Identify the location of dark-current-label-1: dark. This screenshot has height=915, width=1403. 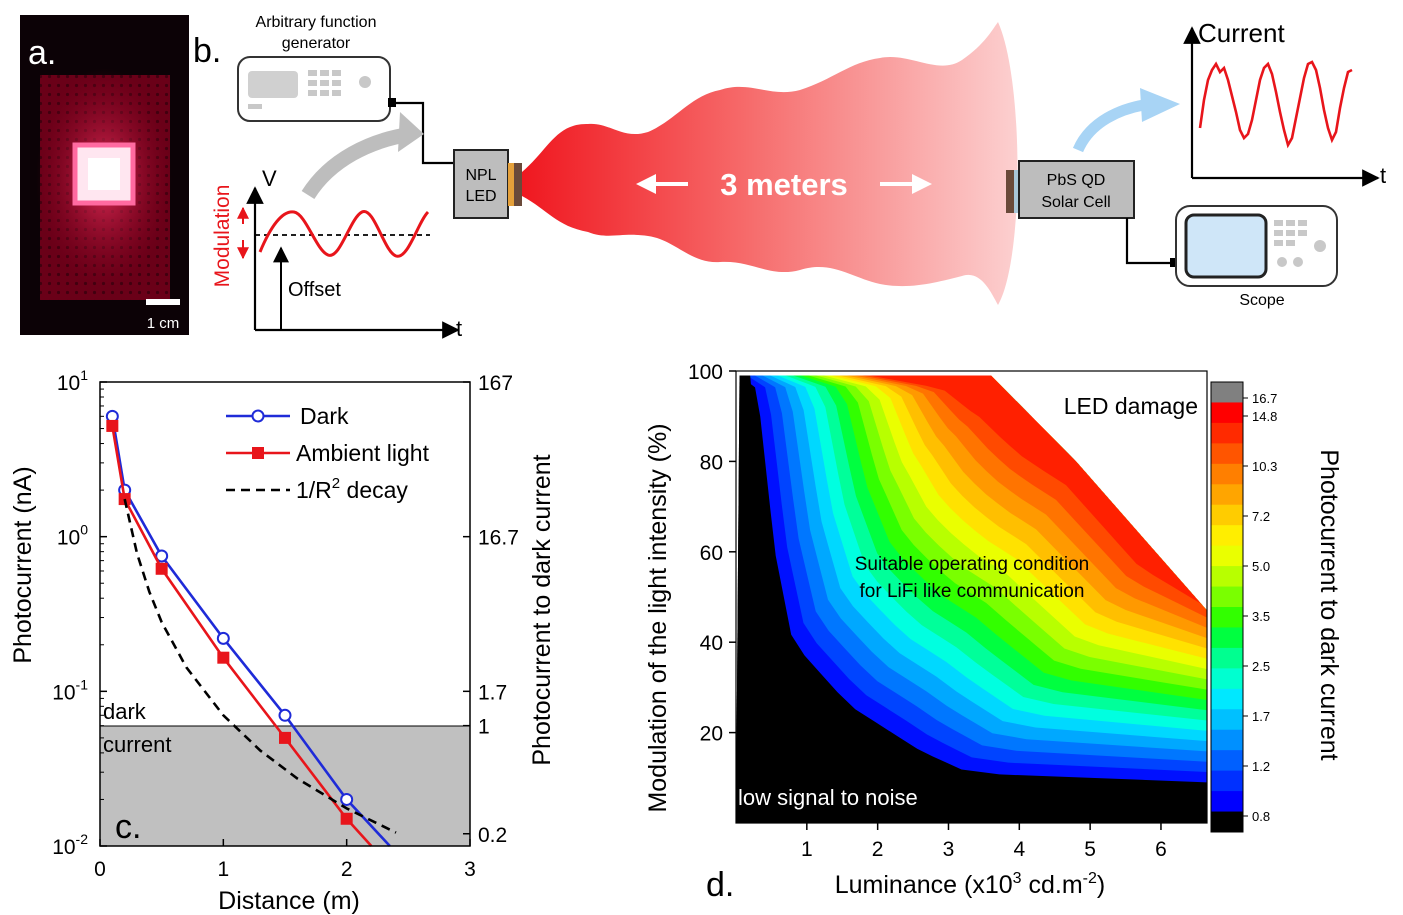
(125, 711).